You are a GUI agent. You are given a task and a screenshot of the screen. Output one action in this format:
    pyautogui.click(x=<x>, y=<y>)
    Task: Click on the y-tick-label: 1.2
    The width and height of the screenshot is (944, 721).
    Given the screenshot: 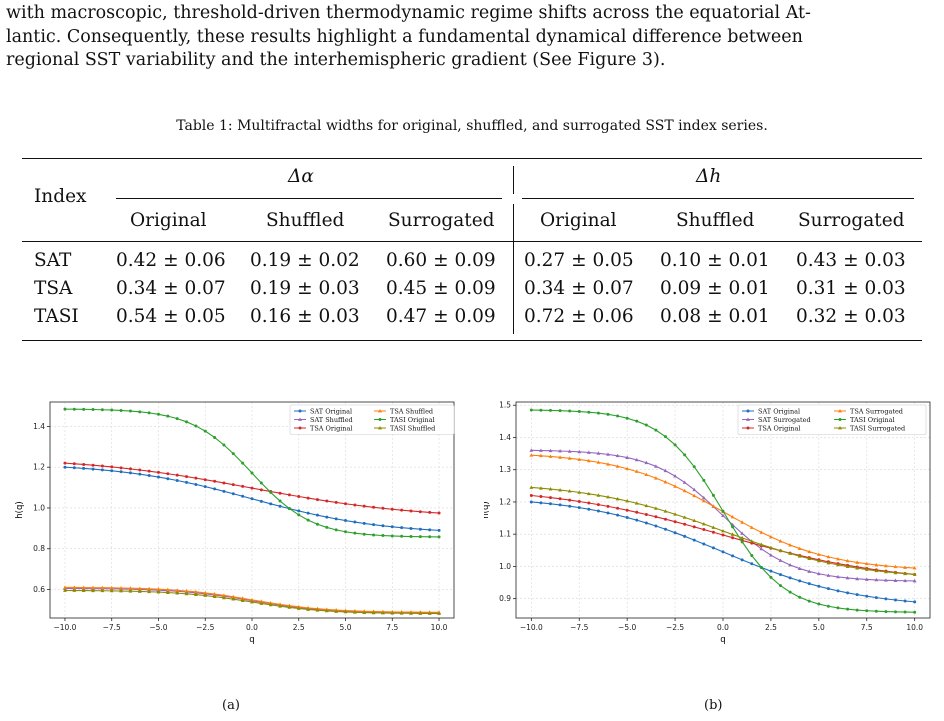 What is the action you would take?
    pyautogui.click(x=505, y=501)
    